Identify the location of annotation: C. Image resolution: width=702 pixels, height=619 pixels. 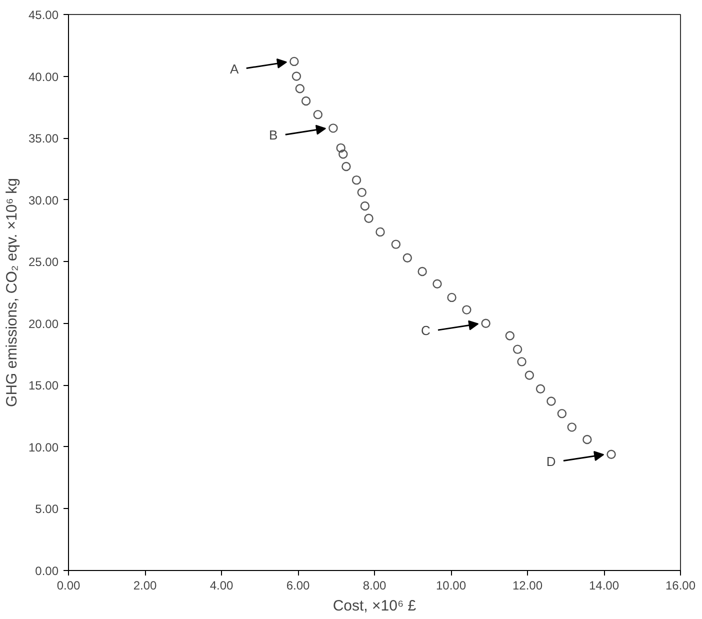
(425, 330).